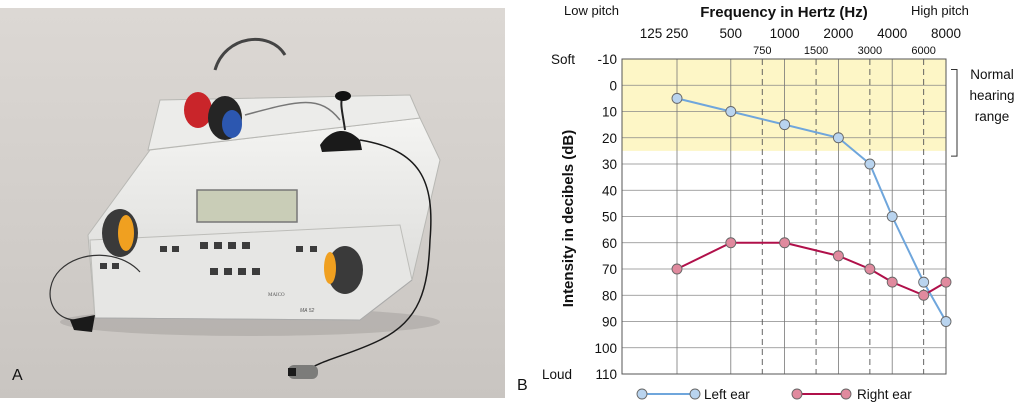 The image size is (1025, 403). Describe the element at coordinates (609, 217) in the screenshot. I see `y-tick-label: 50` at that location.